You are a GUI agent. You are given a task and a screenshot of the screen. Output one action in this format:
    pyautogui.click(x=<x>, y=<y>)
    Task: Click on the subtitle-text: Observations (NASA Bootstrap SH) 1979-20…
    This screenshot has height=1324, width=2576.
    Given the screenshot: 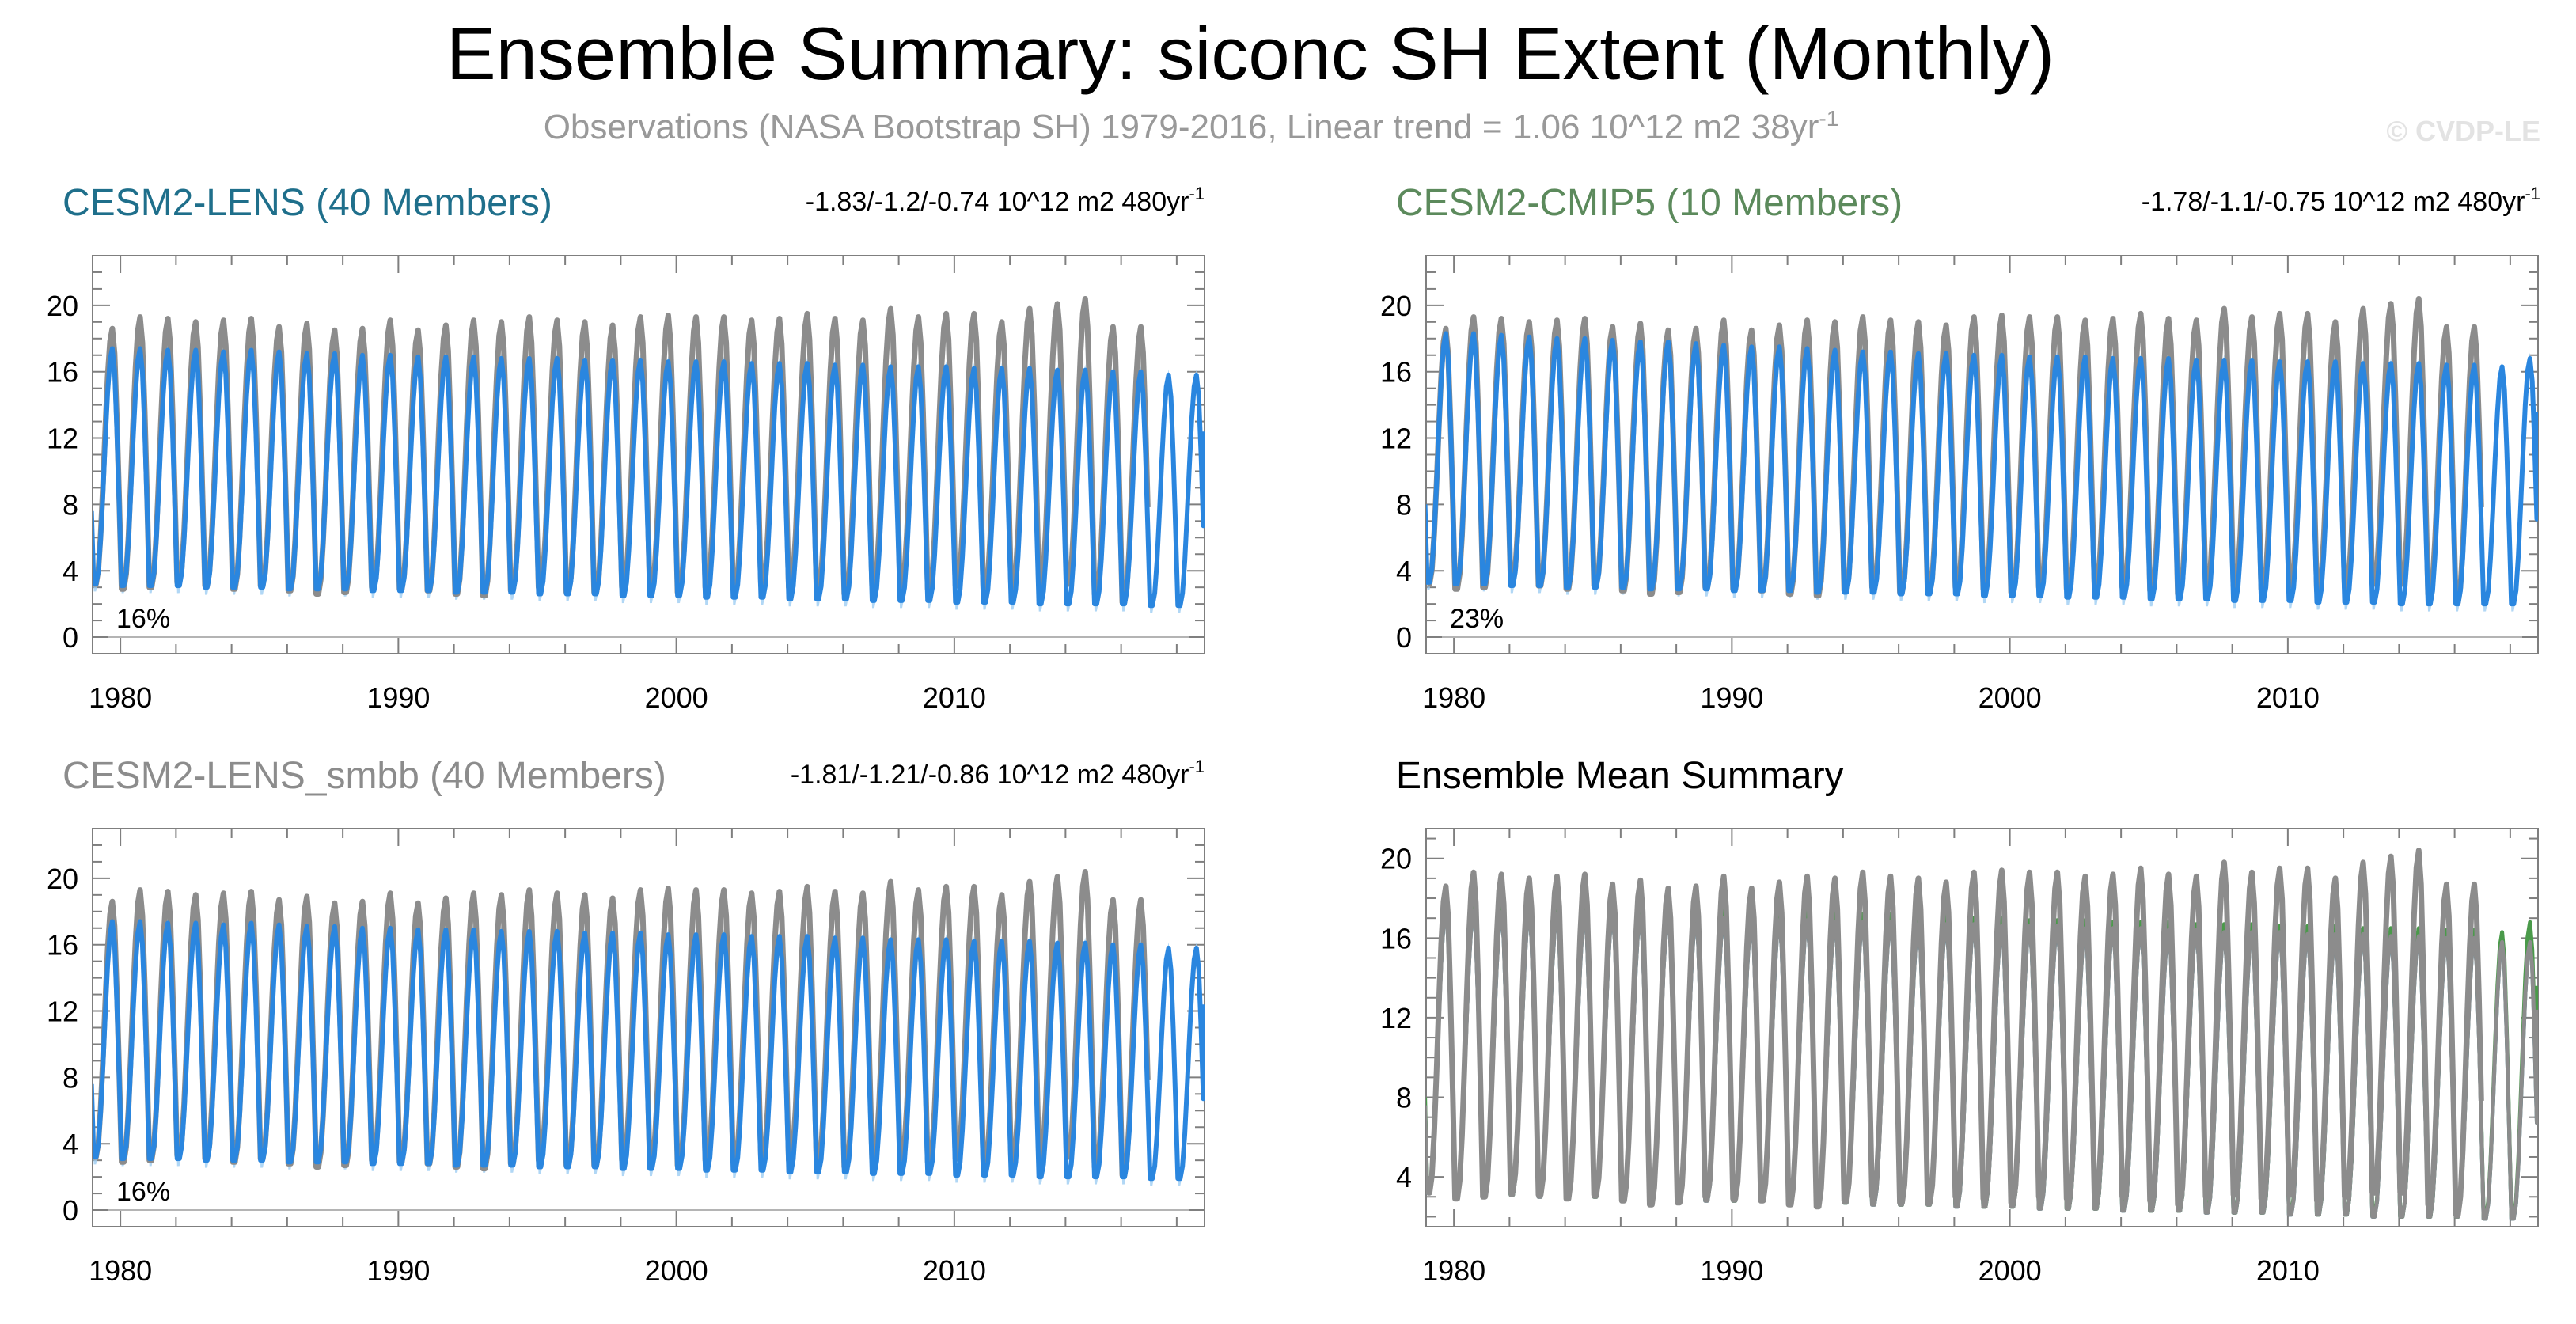 What is the action you would take?
    pyautogui.click(x=1181, y=127)
    